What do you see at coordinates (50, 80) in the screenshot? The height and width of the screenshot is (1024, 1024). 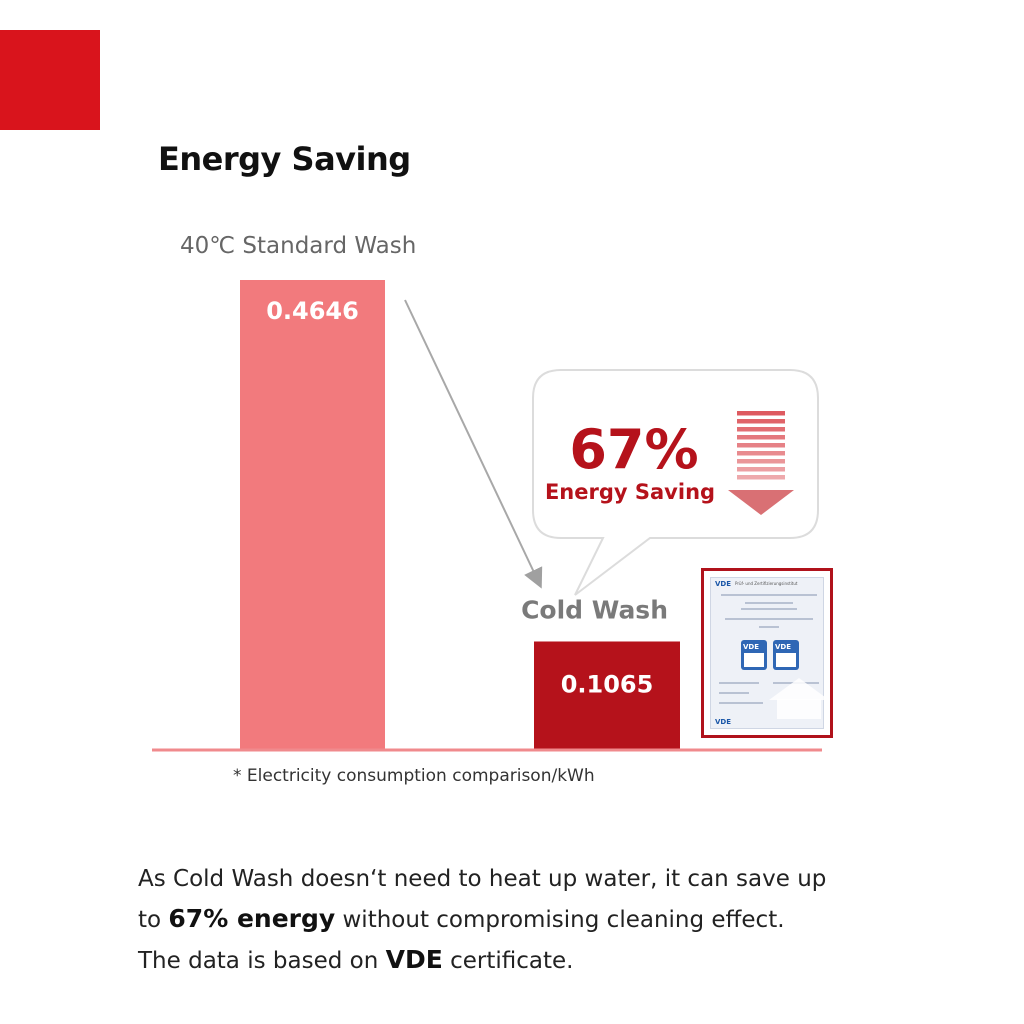 I see `red-corner-block` at bounding box center [50, 80].